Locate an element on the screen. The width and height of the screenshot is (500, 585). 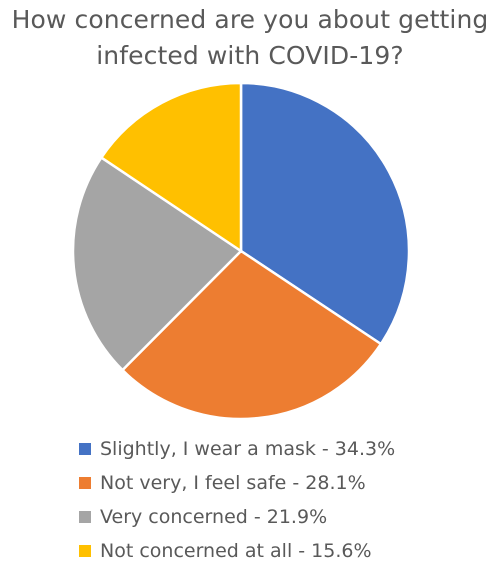
pie-slice-very-concerned is located at coordinates (157, 264).